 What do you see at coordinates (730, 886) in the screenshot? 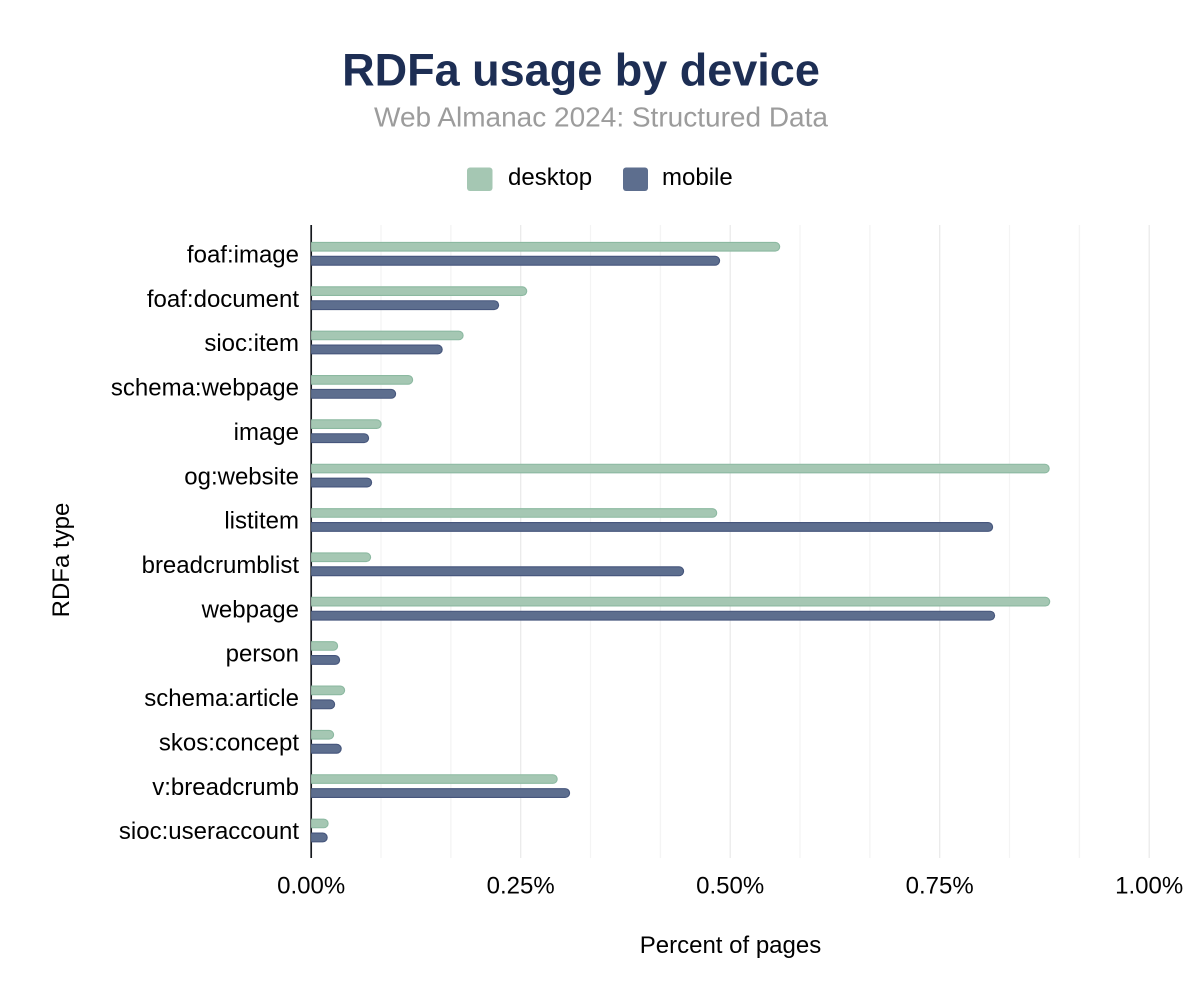
I see `svg-text: 0.50%` at bounding box center [730, 886].